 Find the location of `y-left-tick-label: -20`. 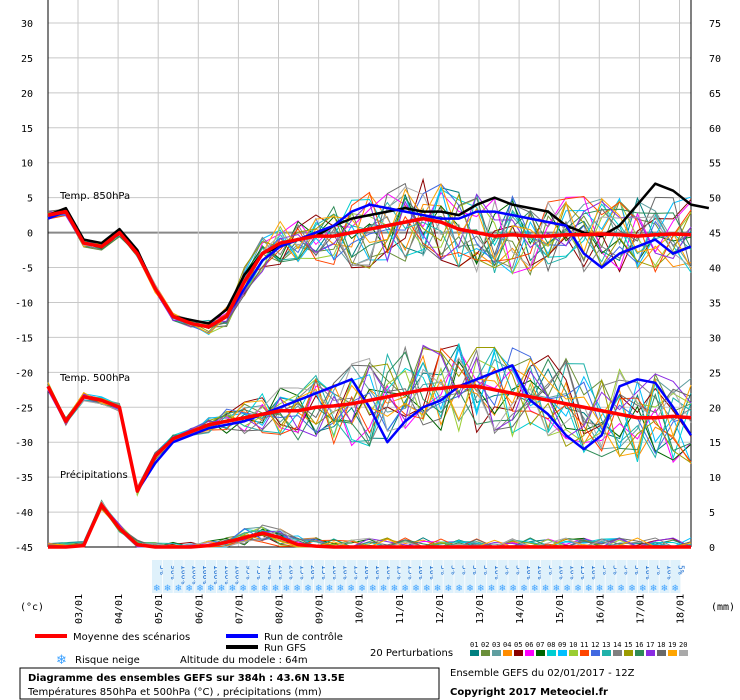

y-left-tick-label: -20 is located at coordinates (24, 373).